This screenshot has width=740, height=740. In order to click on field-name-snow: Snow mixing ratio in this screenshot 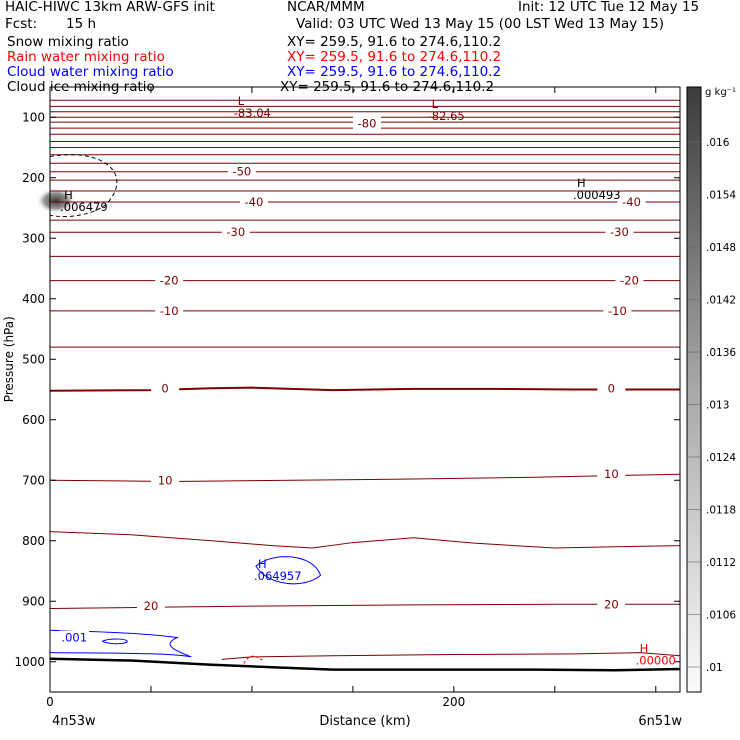, I will do `click(68, 42)`.